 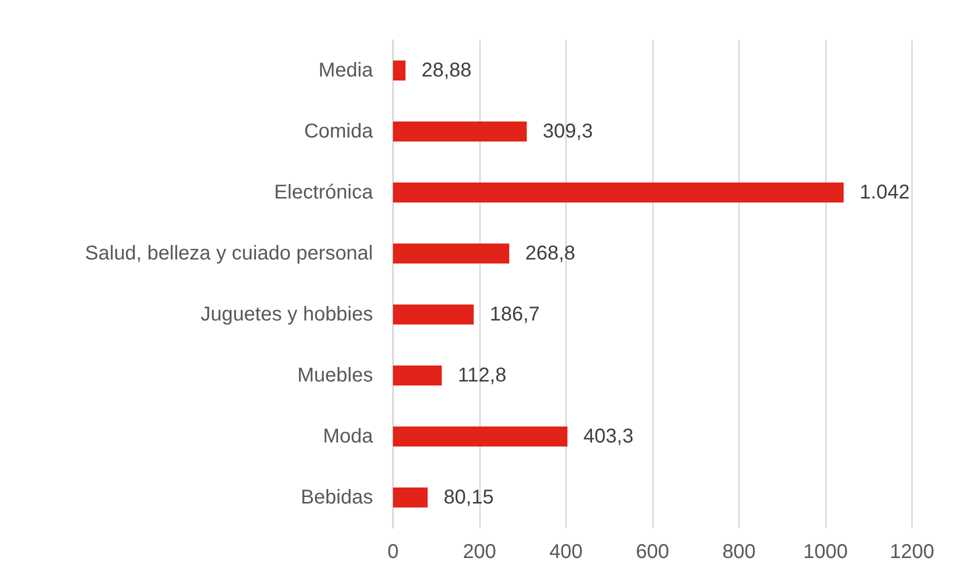 What do you see at coordinates (393, 552) in the screenshot?
I see `x-tick-label: 0` at bounding box center [393, 552].